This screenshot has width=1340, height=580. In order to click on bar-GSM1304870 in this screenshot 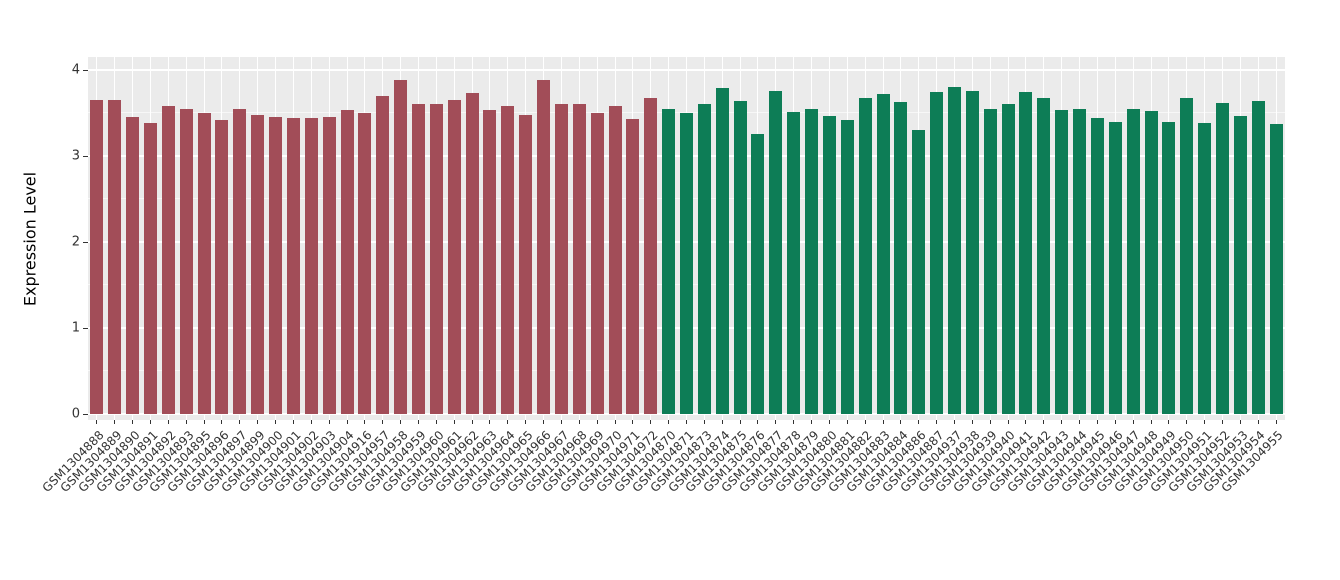, I will do `click(669, 261)`.